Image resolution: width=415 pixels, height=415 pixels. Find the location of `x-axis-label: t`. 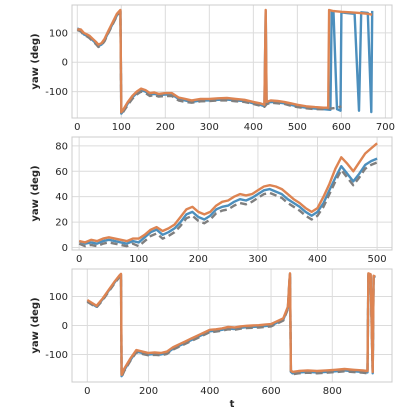

x-axis-label: t is located at coordinates (232, 404).